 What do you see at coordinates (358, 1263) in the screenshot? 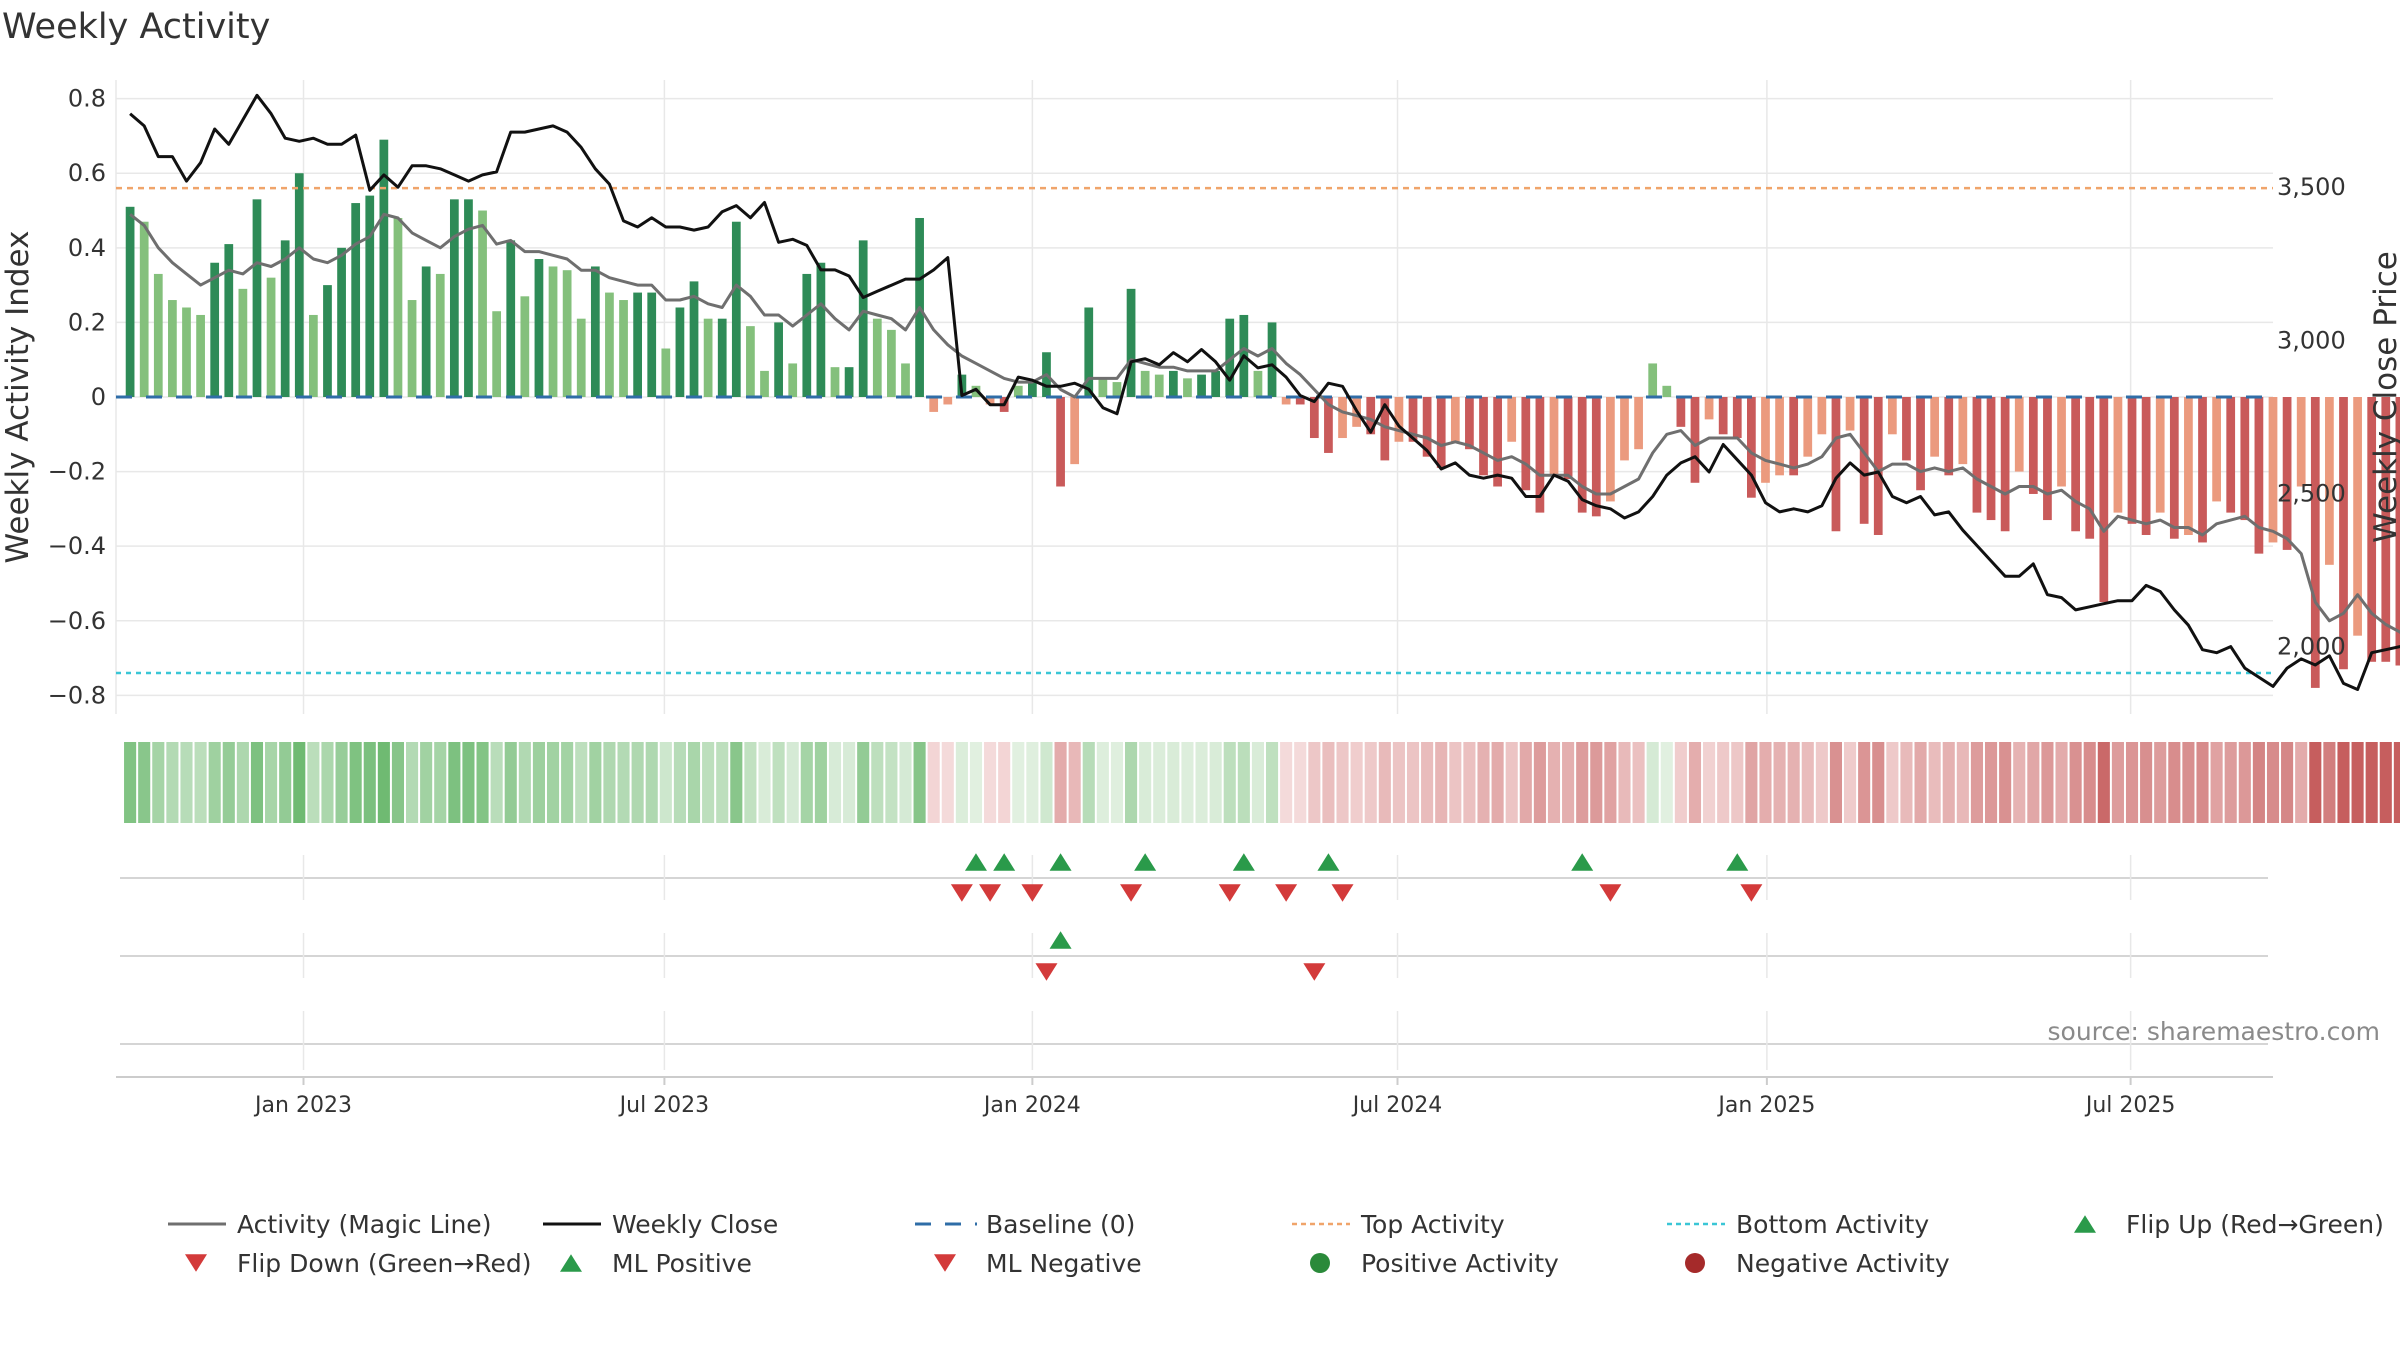
I see `legend-item: Flip Down (Green→Red)` at bounding box center [358, 1263].